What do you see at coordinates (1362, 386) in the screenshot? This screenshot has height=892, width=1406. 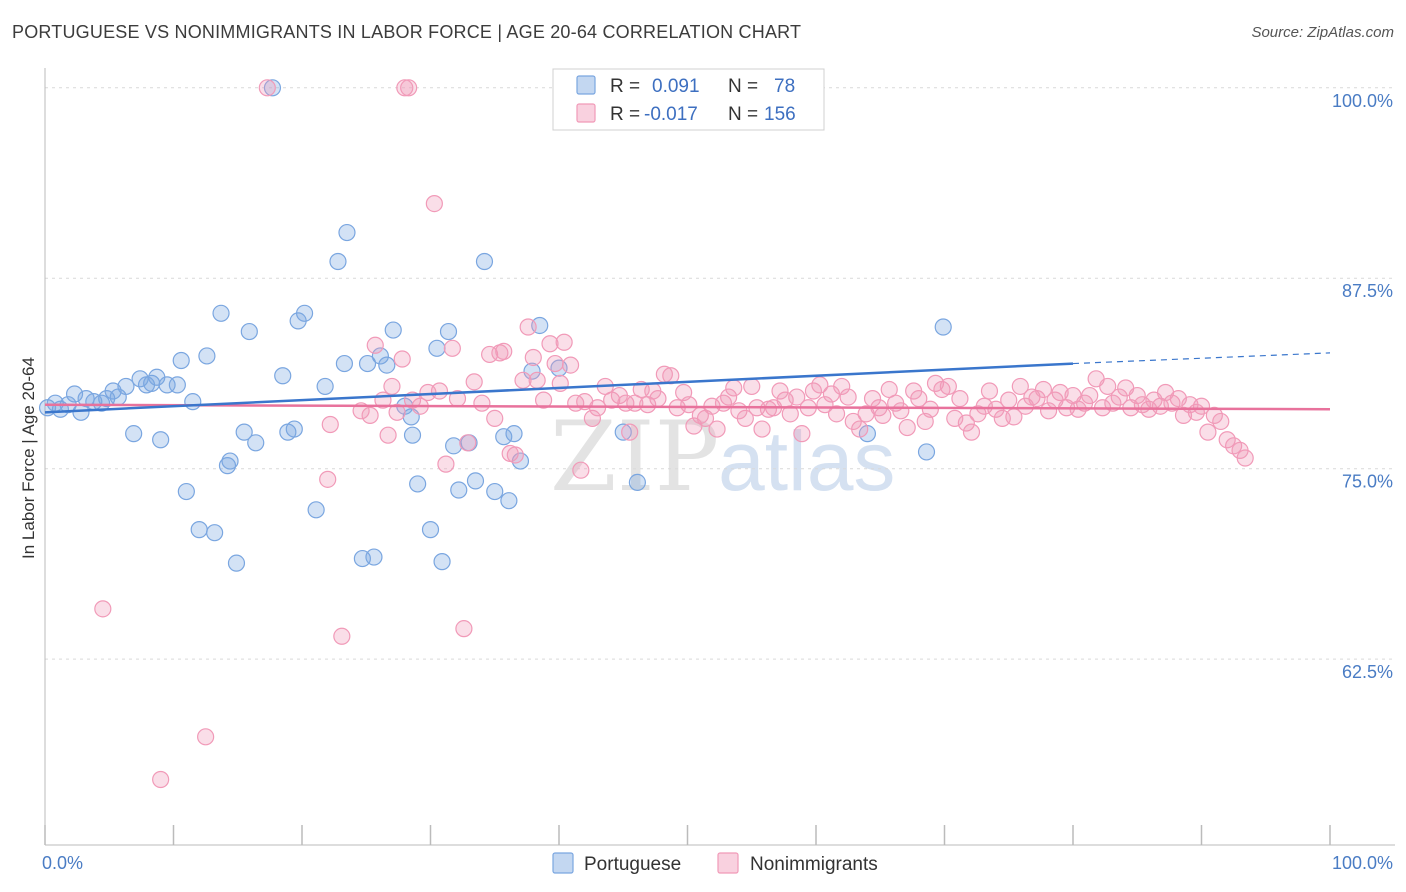 I see `y-tick-labels: 100.0% 87.5% 75.0% 62.5%` at bounding box center [1362, 386].